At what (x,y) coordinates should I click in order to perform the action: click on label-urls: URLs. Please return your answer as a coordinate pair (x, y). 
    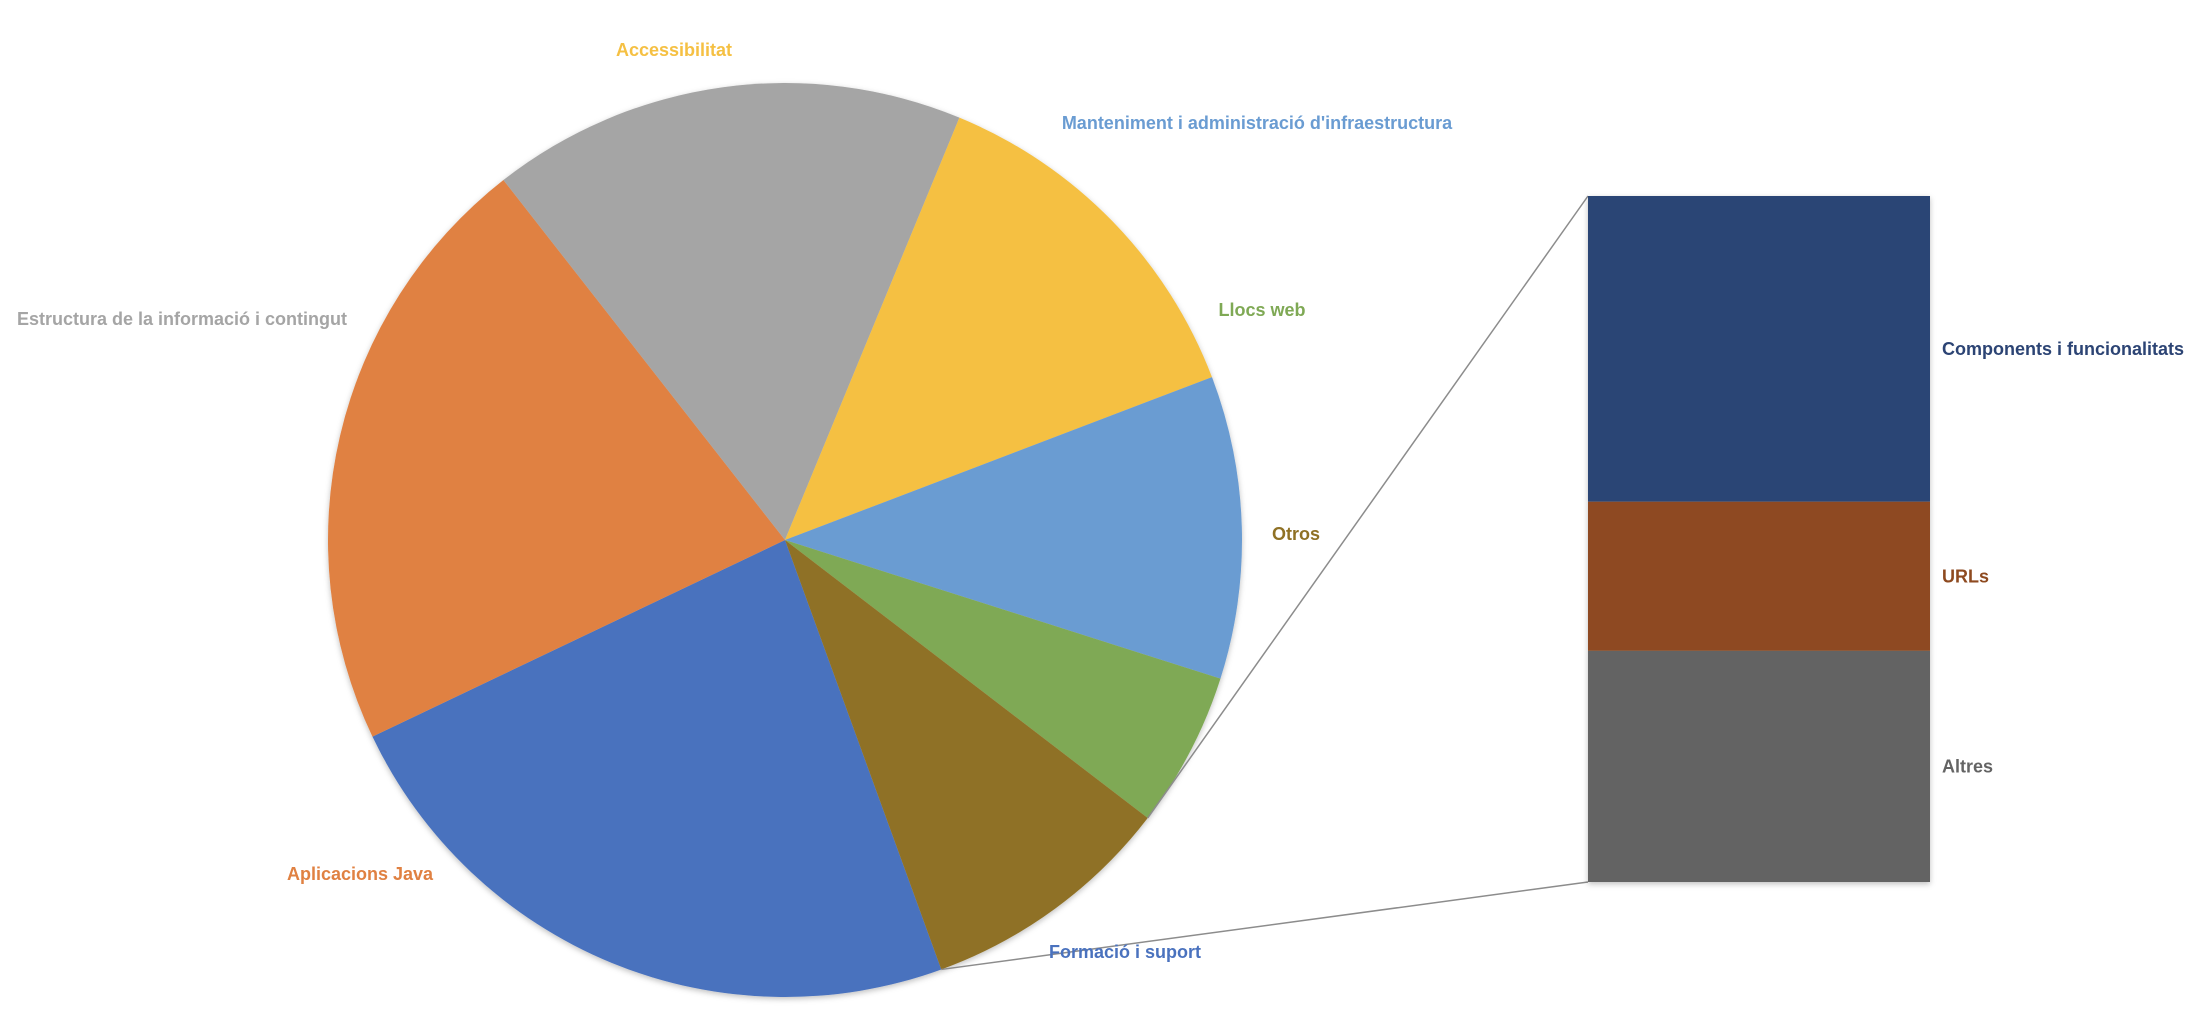
    Looking at the image, I should click on (1965, 576).